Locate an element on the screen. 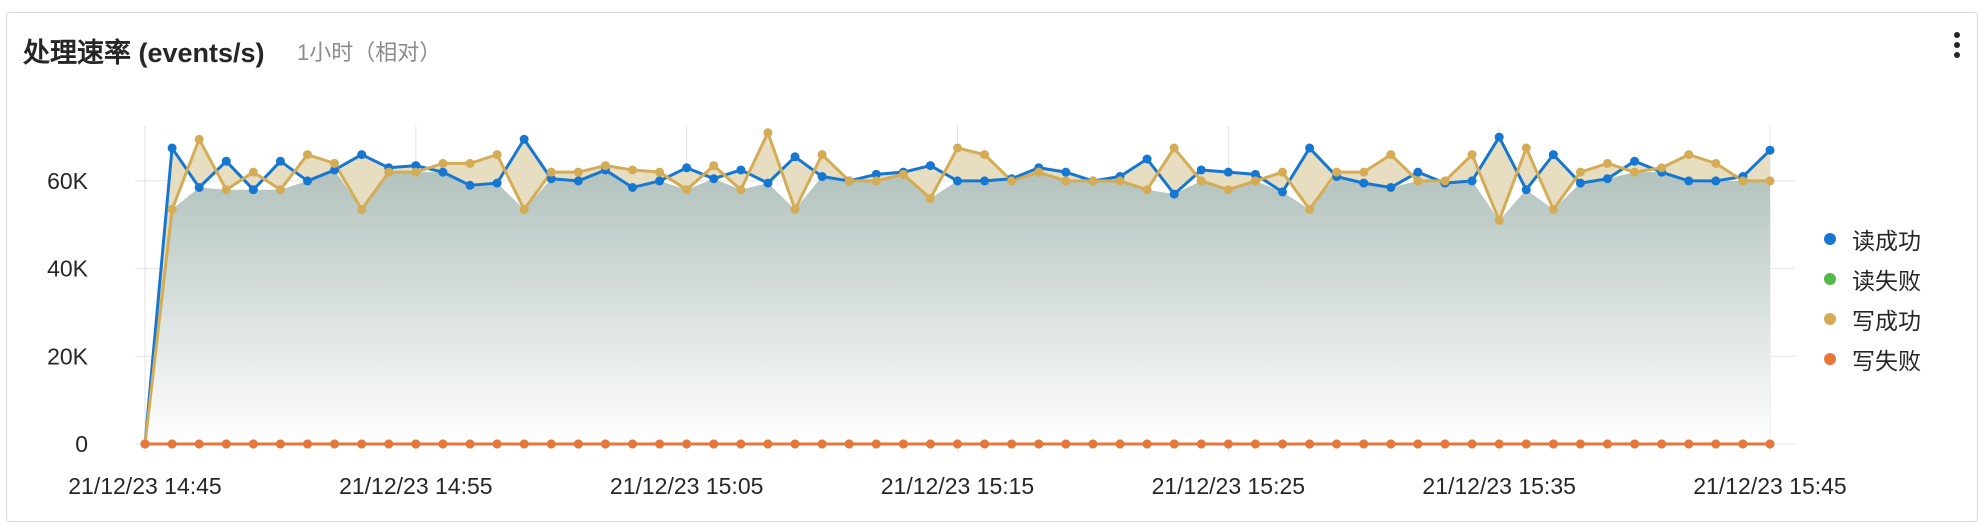 This screenshot has height=530, width=1984. y-tick-label: 20K is located at coordinates (68, 356).